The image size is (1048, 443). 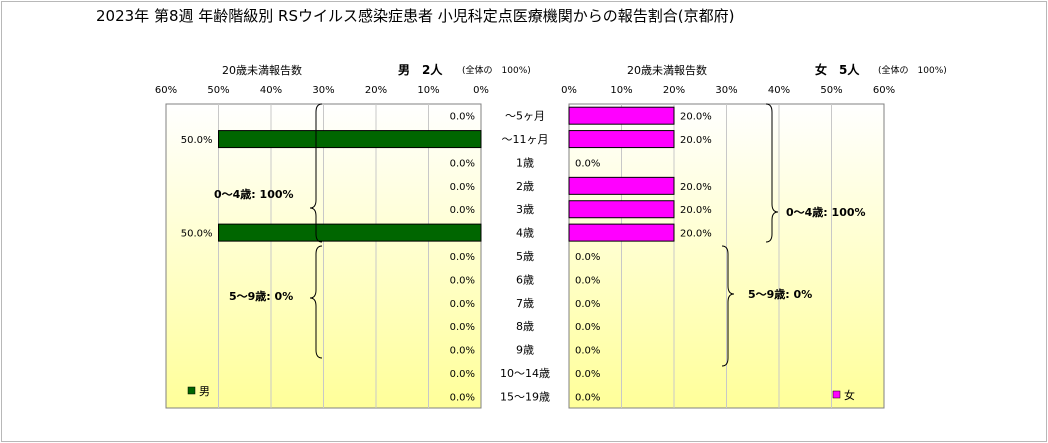 What do you see at coordinates (569, 90) in the screenshot?
I see `female-x-tick-label: 0%` at bounding box center [569, 90].